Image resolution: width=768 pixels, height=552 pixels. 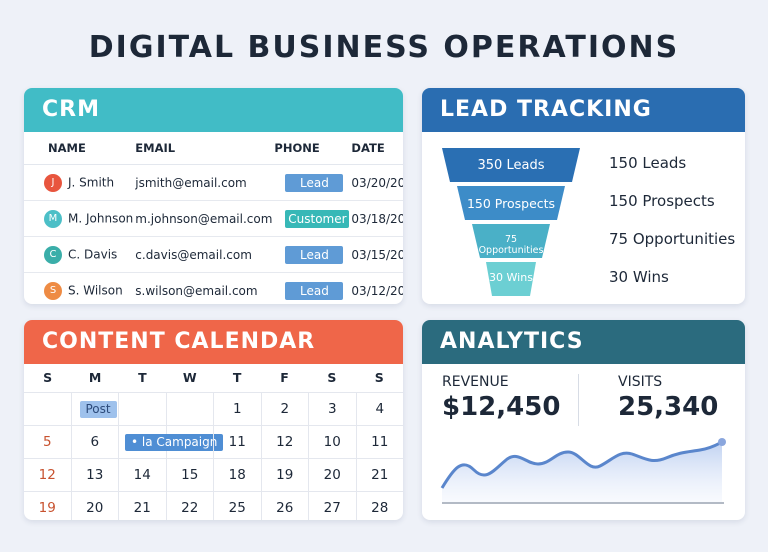 I want to click on contact-date: 03/20/2024, so click(x=376, y=182).